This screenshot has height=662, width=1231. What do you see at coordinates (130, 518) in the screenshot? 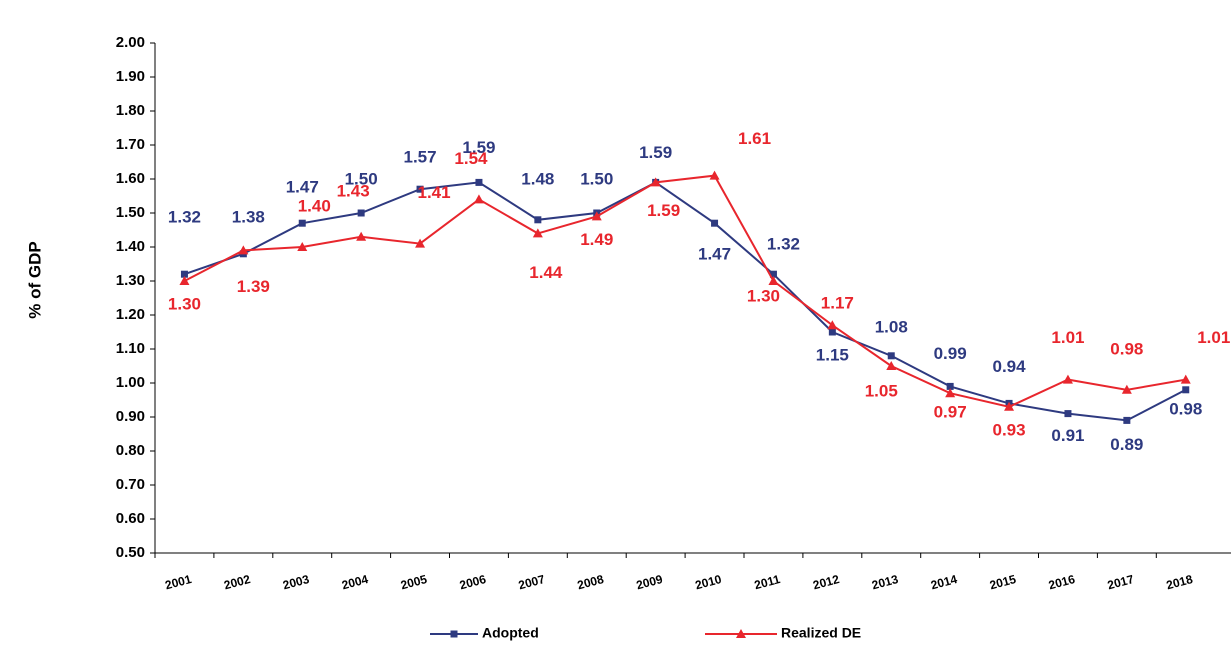
I see `y-tick-label: 0.60` at bounding box center [130, 518].